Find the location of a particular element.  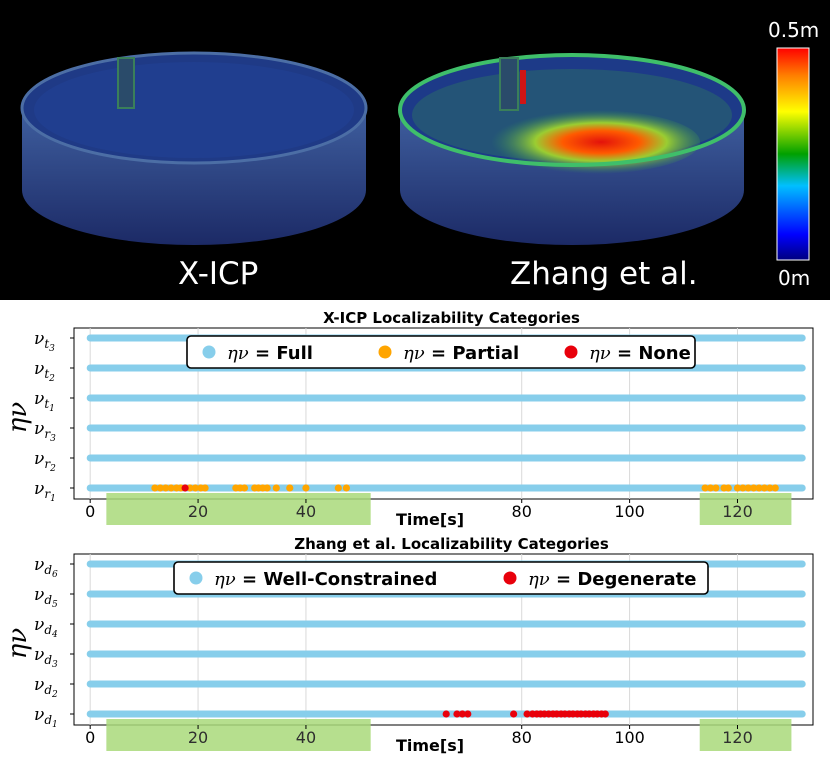

error-colorbar is located at coordinates (793, 154).